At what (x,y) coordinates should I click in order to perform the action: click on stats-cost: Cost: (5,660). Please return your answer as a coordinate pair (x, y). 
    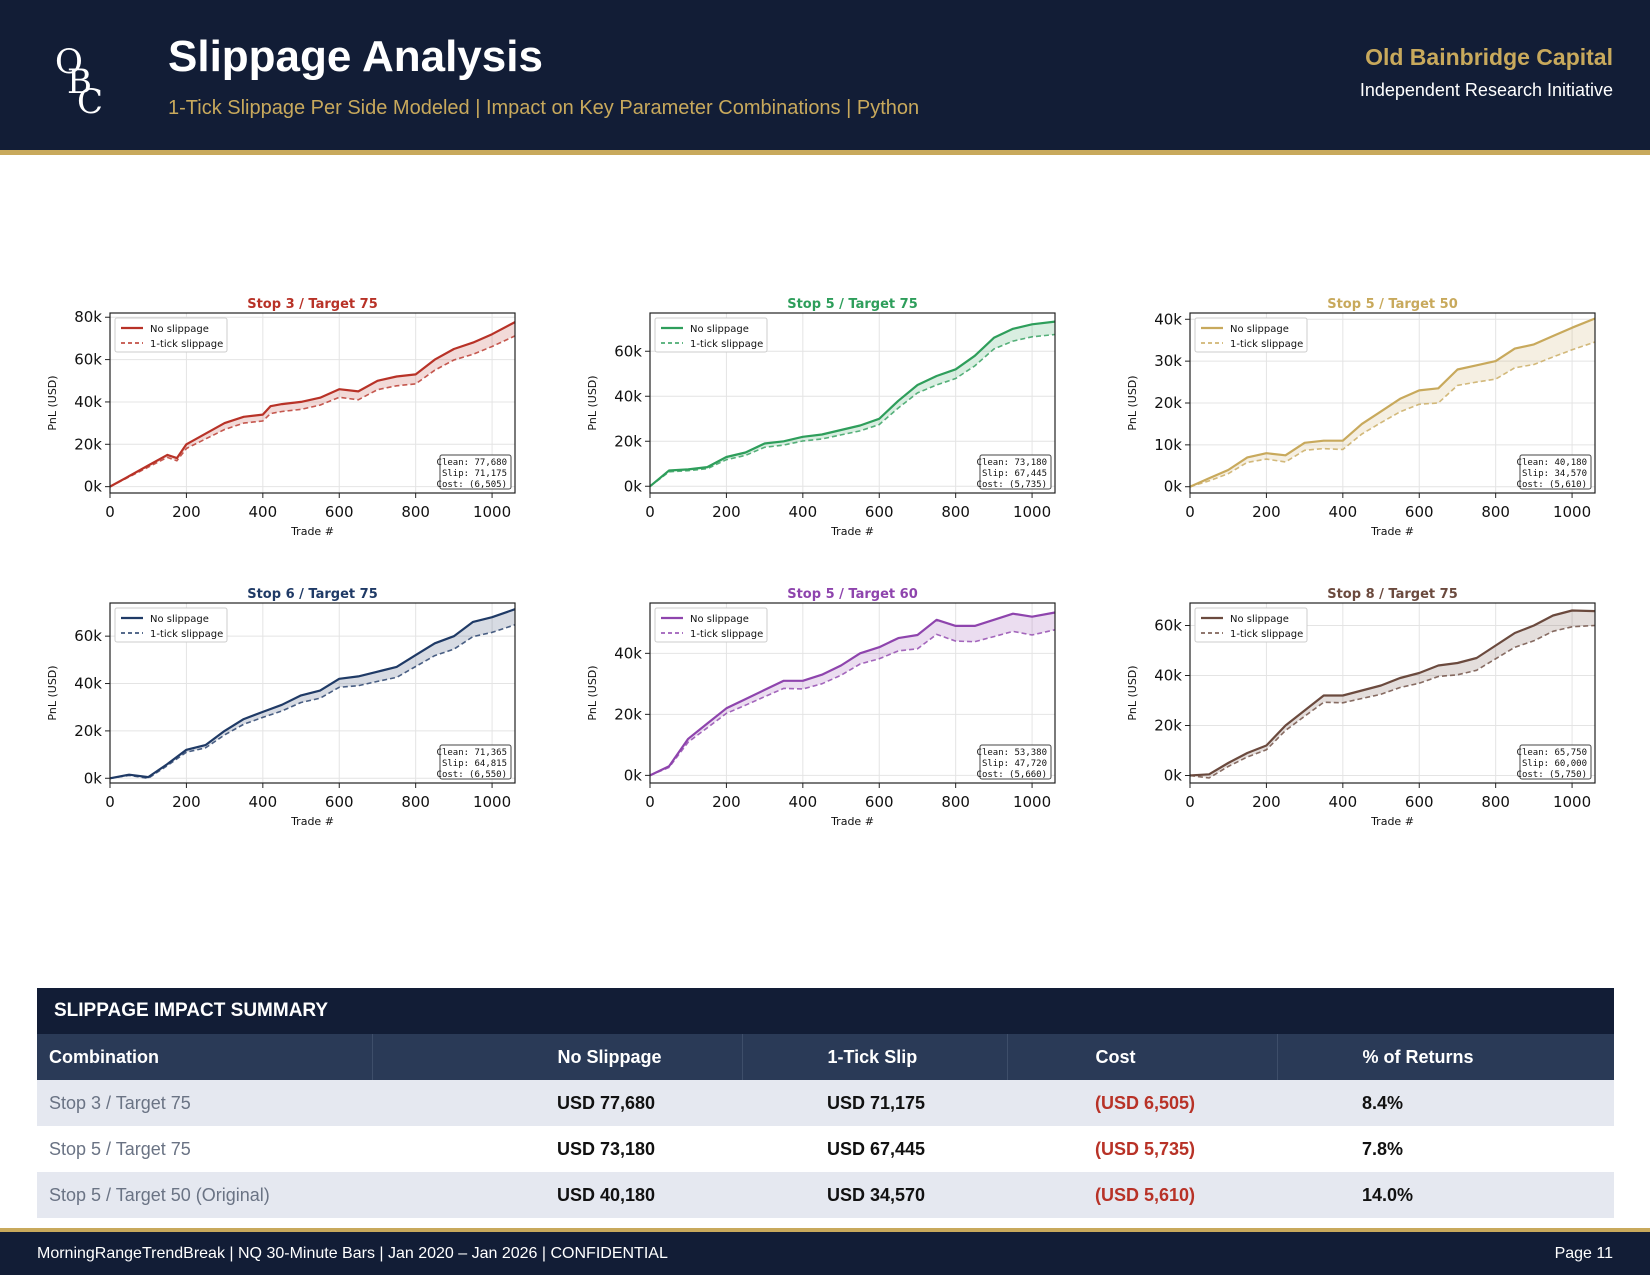
    Looking at the image, I should click on (1012, 775).